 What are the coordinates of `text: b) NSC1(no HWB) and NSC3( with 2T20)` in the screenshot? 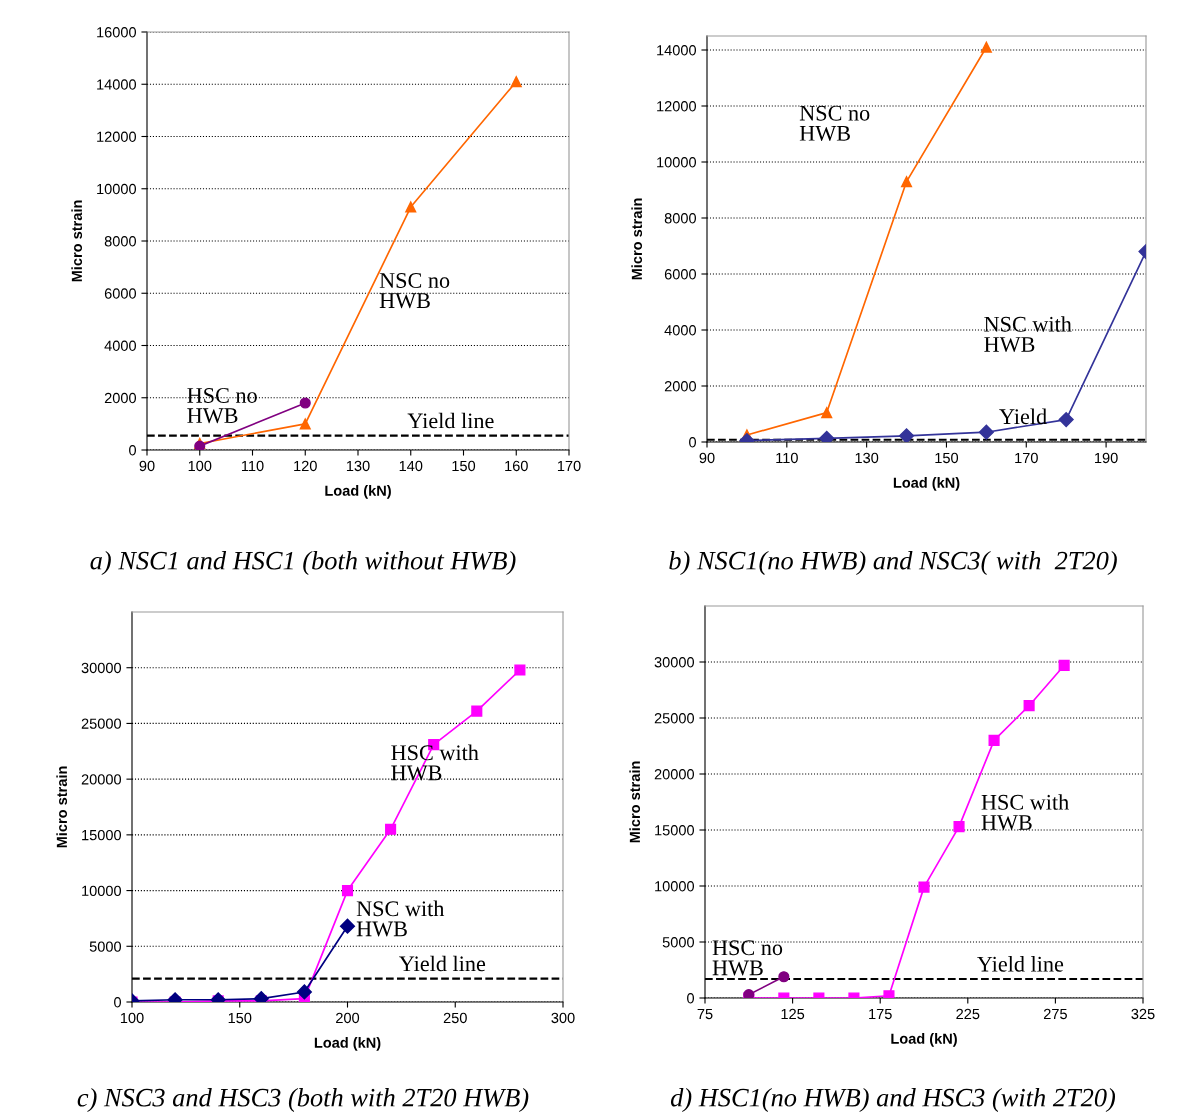 It's located at (893, 563).